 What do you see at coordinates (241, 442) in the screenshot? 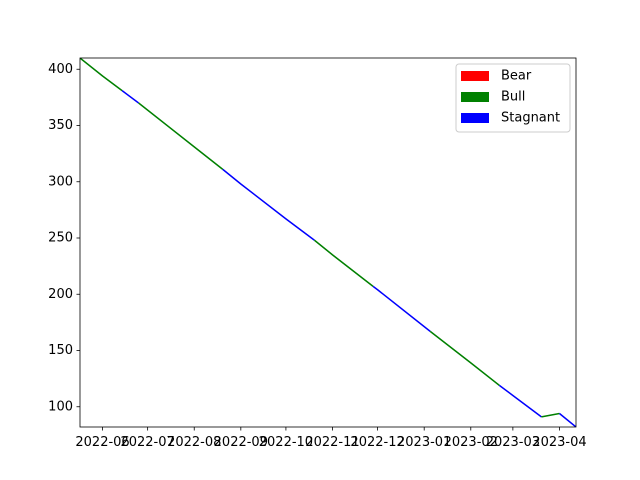
I see `x-tick-label: 2022-09` at bounding box center [241, 442].